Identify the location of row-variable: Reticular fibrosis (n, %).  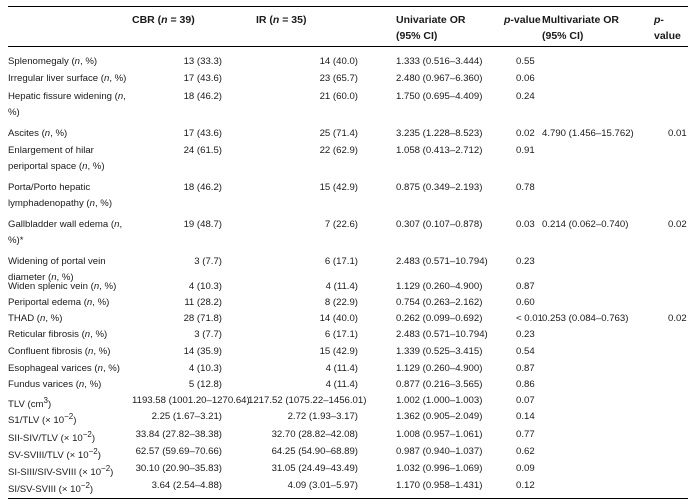
(58, 334).